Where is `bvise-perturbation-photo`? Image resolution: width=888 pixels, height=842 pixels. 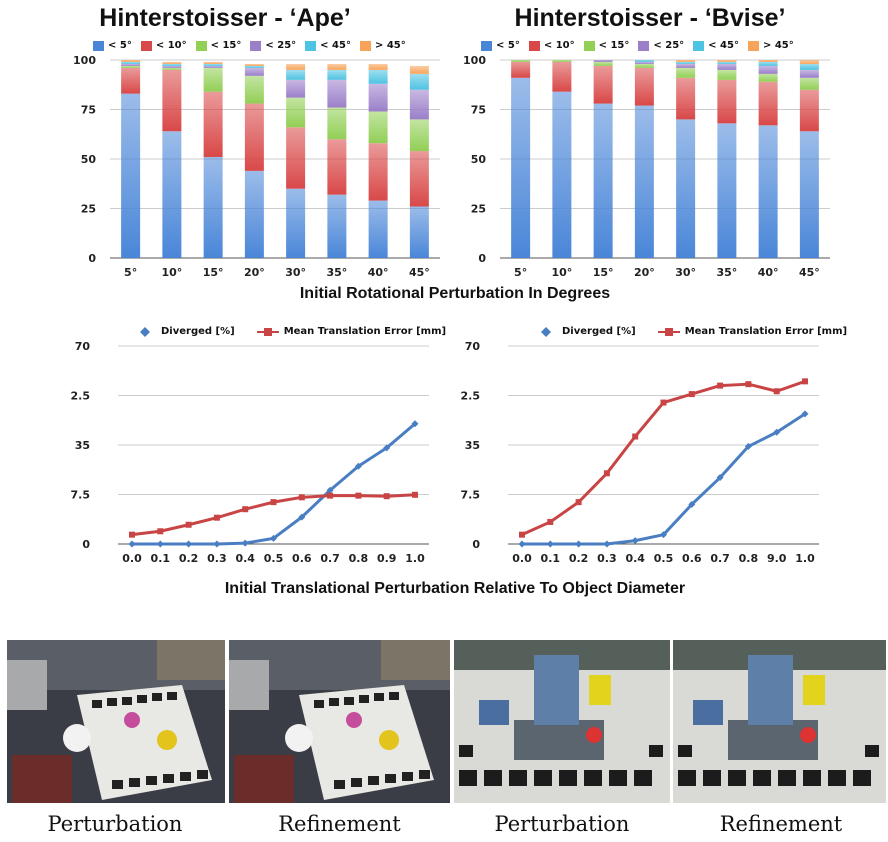 bvise-perturbation-photo is located at coordinates (562, 721).